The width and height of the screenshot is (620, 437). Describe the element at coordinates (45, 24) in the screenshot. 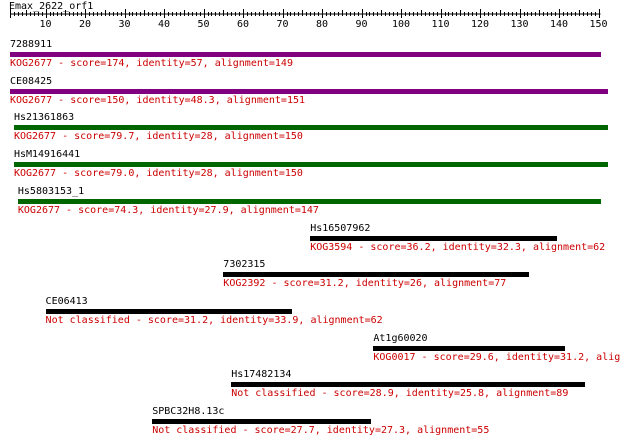

I see `ruler-tick-label: 10` at that location.